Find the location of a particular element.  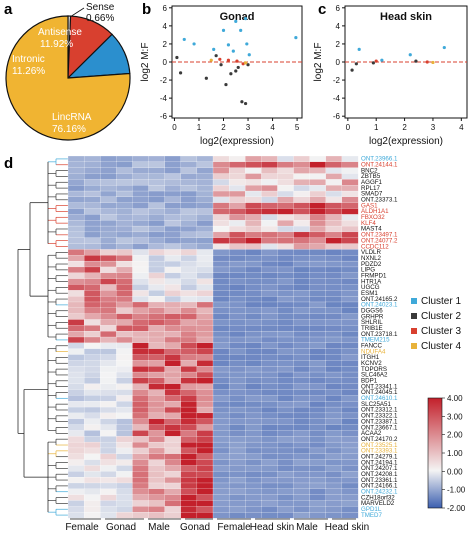

y-tick-label: -2 is located at coordinates (337, 80).